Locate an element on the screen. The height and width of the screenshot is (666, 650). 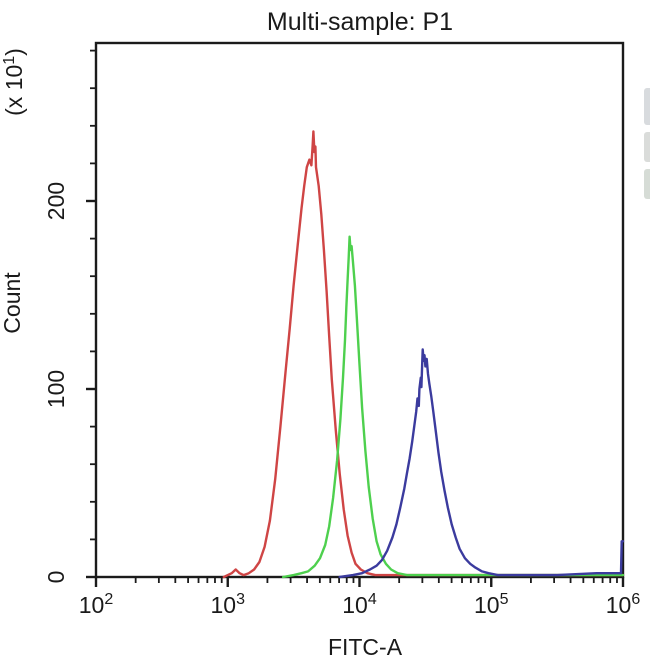
x-tick-label: 10⁶ is located at coordinates (623, 604).